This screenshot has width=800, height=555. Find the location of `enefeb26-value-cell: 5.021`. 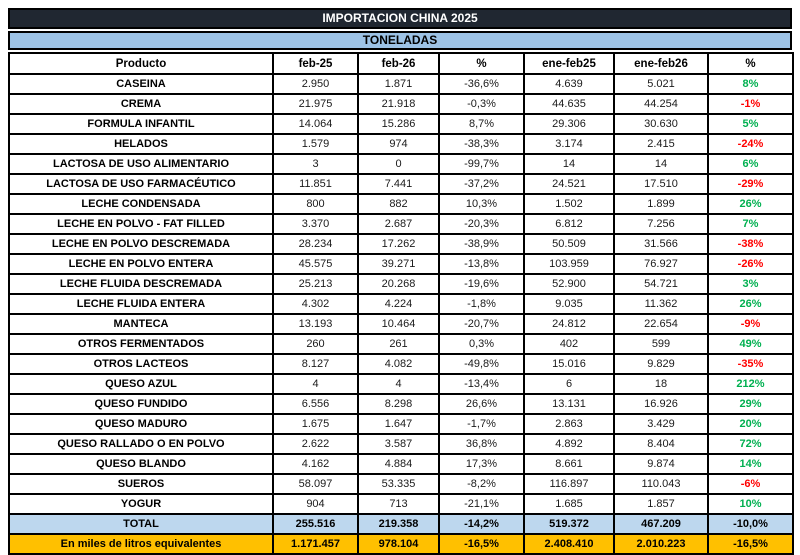

enefeb26-value-cell: 5.021 is located at coordinates (661, 84).